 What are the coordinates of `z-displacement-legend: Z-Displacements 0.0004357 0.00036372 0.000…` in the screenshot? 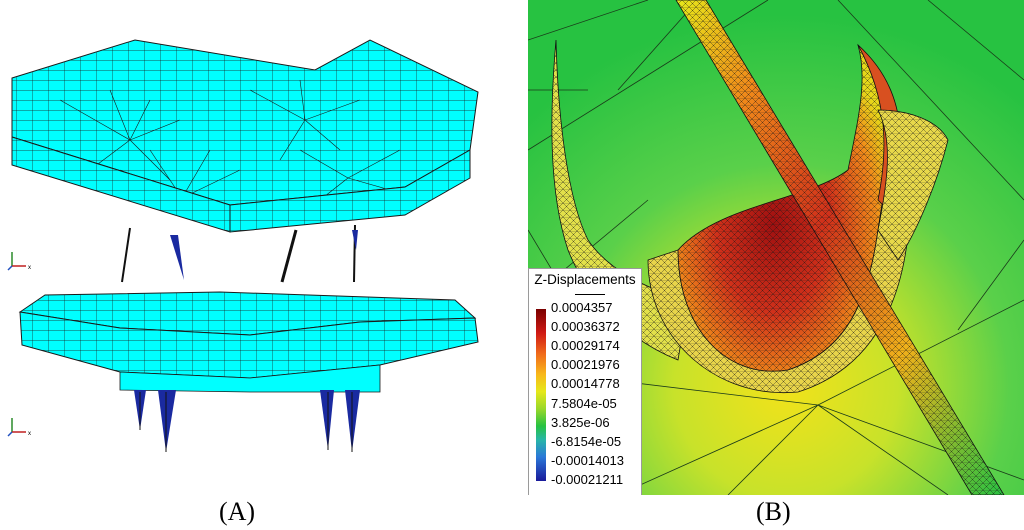 It's located at (585, 381).